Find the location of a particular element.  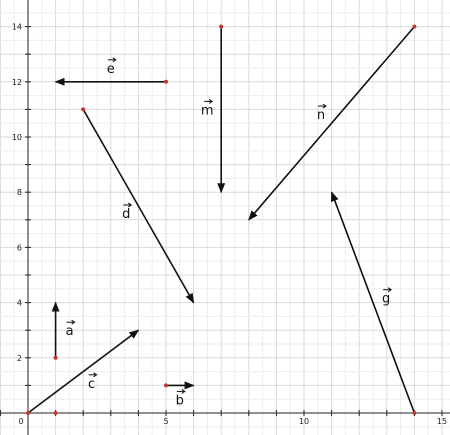

vector-m-tail-point is located at coordinates (221, 26).